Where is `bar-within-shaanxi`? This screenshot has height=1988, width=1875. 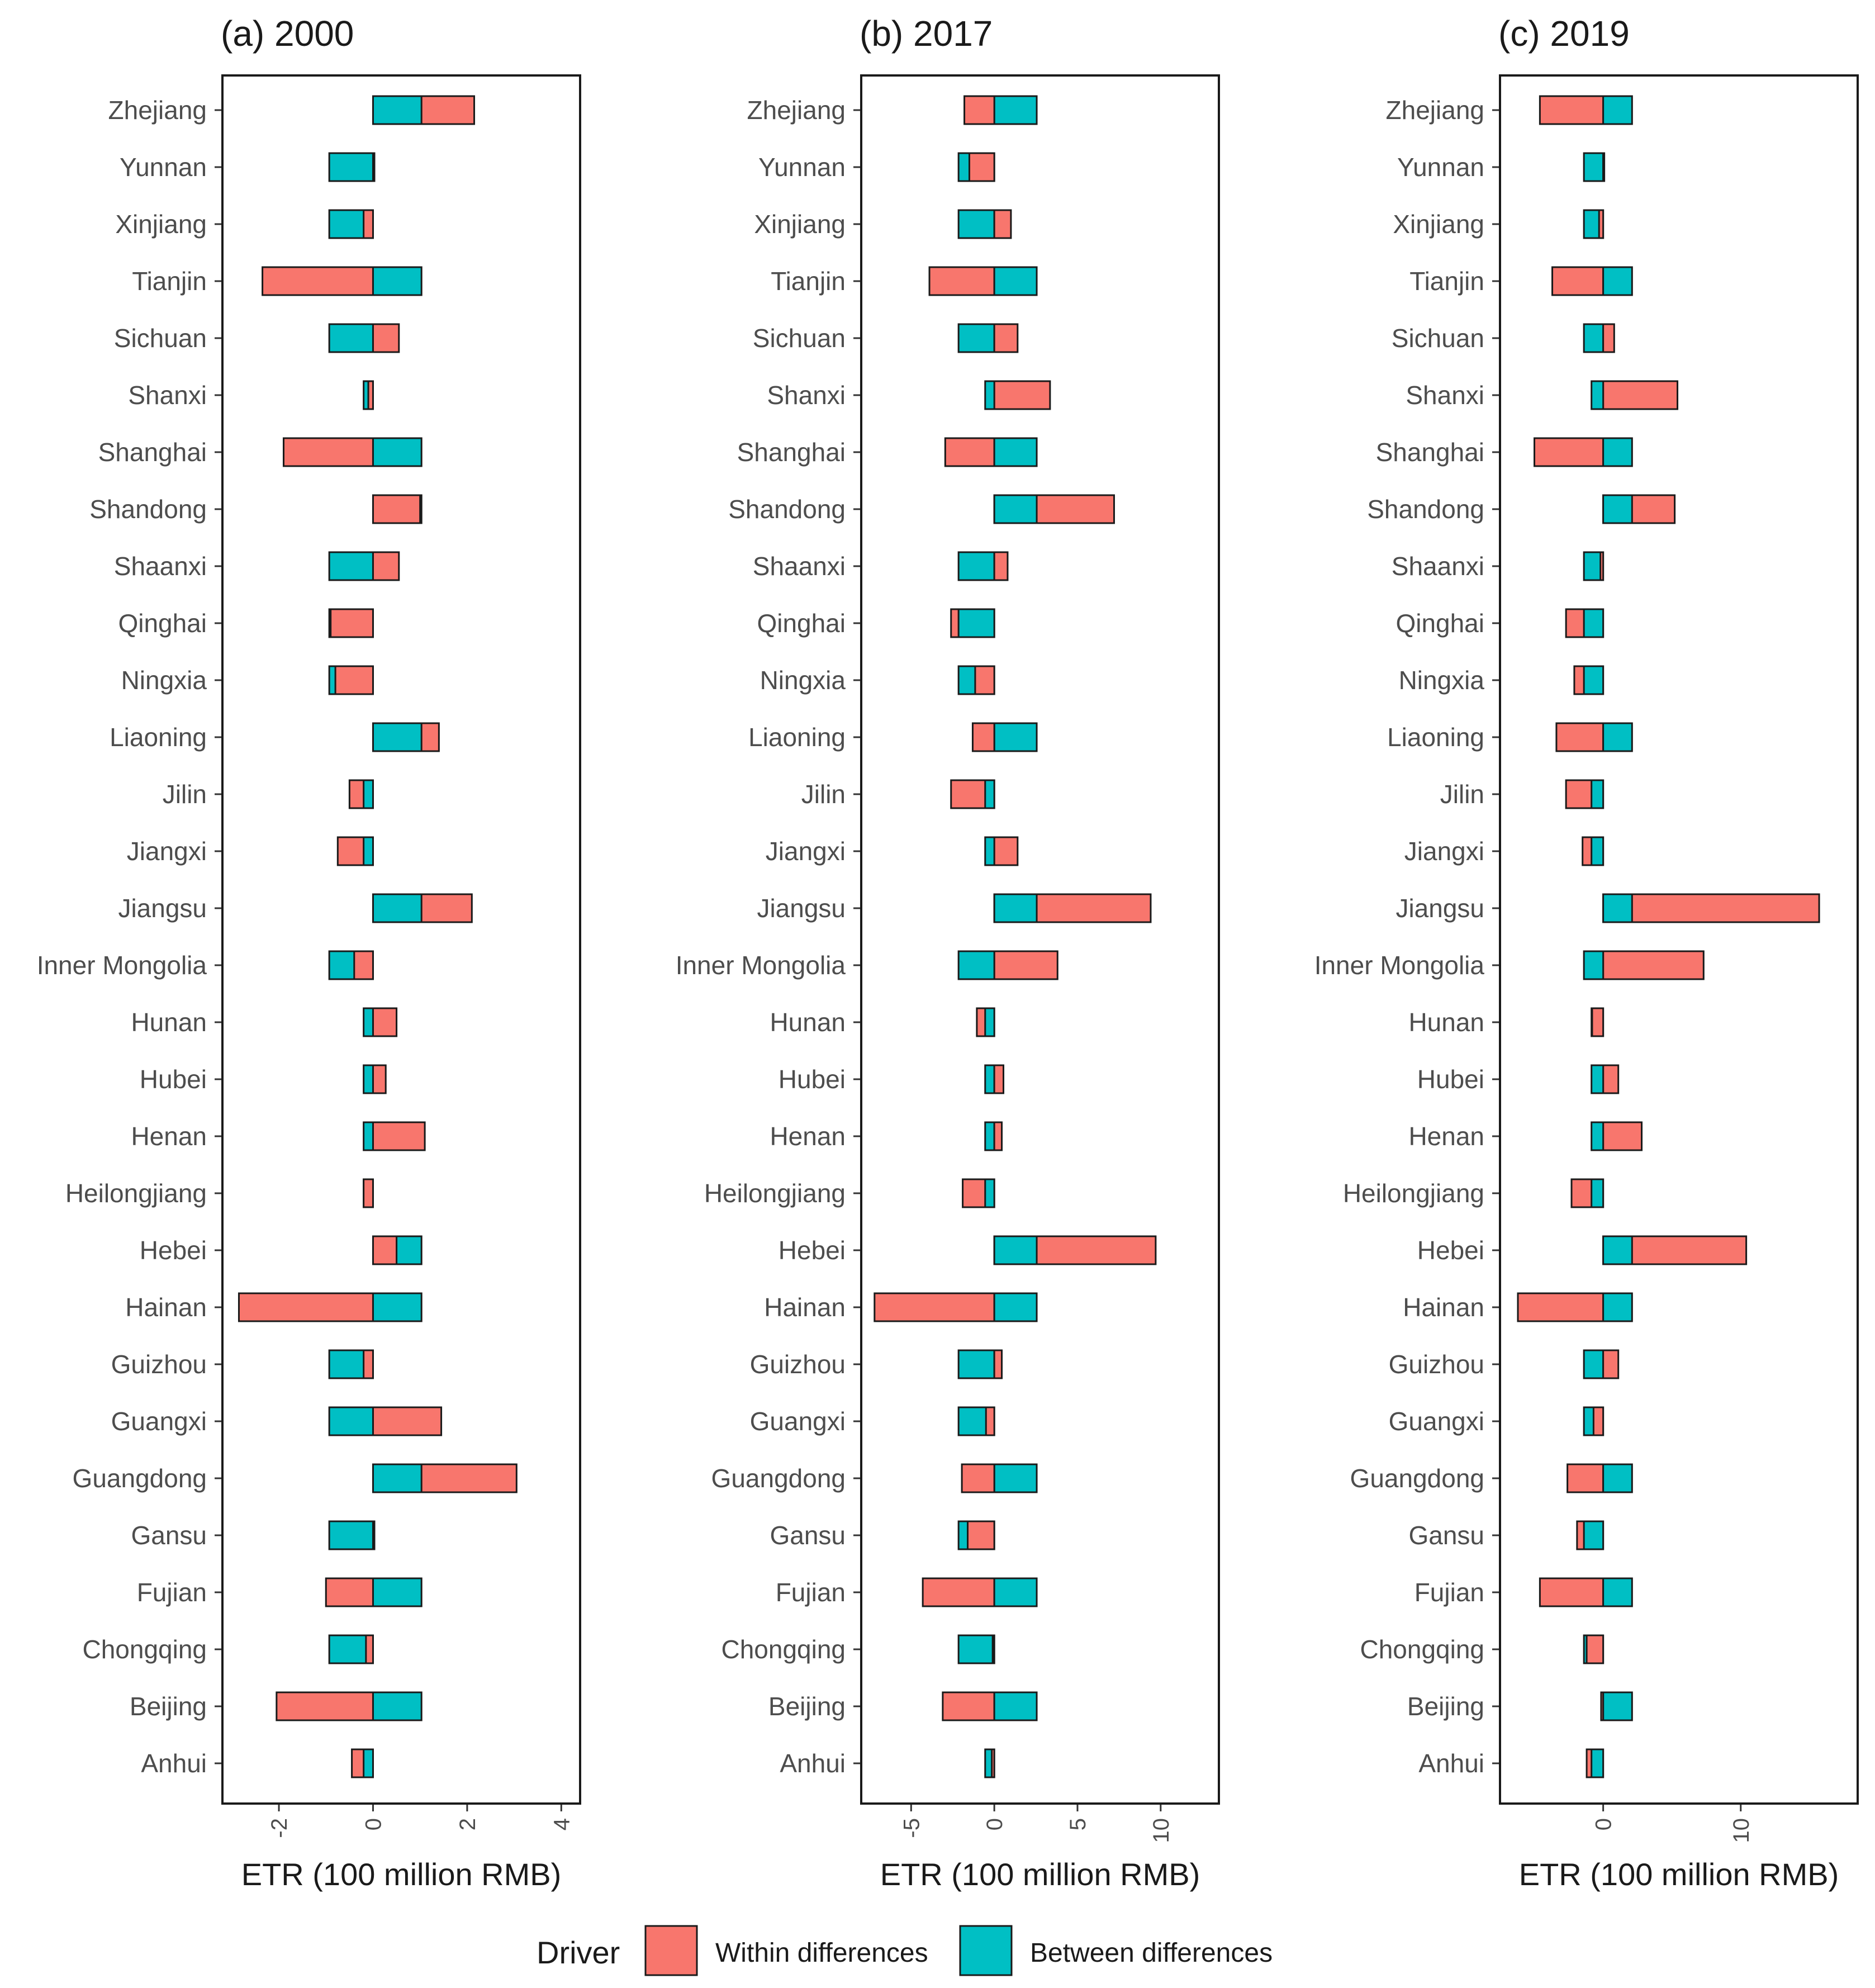 bar-within-shaanxi is located at coordinates (386, 566).